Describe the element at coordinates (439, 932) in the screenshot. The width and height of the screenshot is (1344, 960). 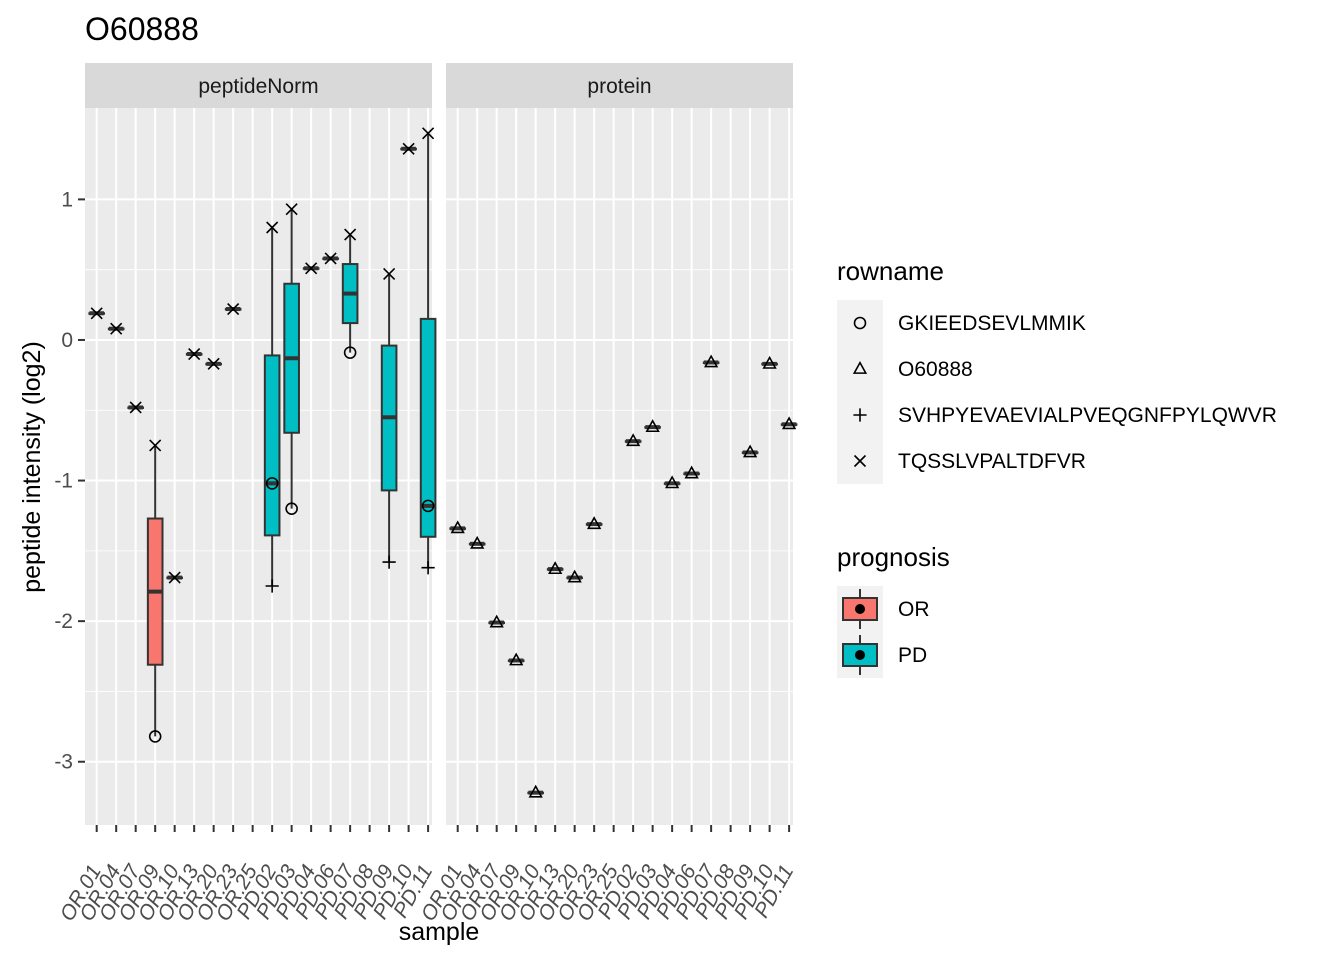
I see `x-axis-title: sample` at that location.